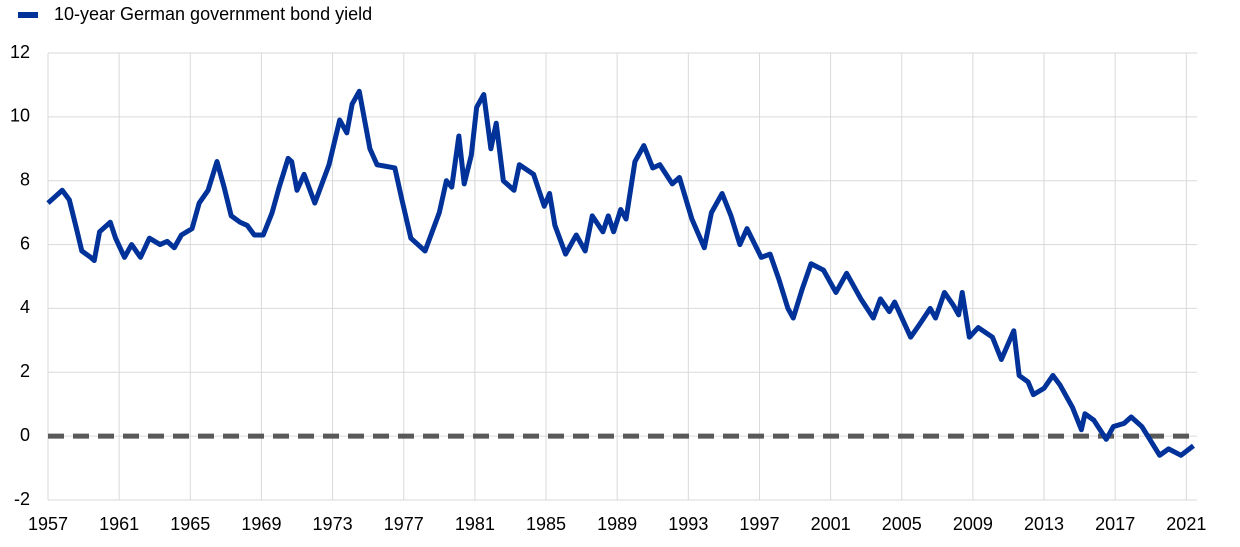  Describe the element at coordinates (261, 524) in the screenshot. I see `x-tick-label: 1969` at that location.